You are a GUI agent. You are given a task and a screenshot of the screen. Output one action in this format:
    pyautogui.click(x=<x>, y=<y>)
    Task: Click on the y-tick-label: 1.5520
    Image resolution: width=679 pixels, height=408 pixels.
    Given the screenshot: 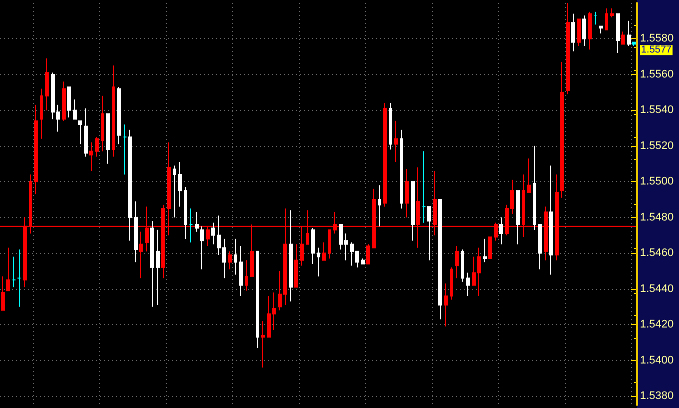 What is the action you would take?
    pyautogui.click(x=657, y=146)
    